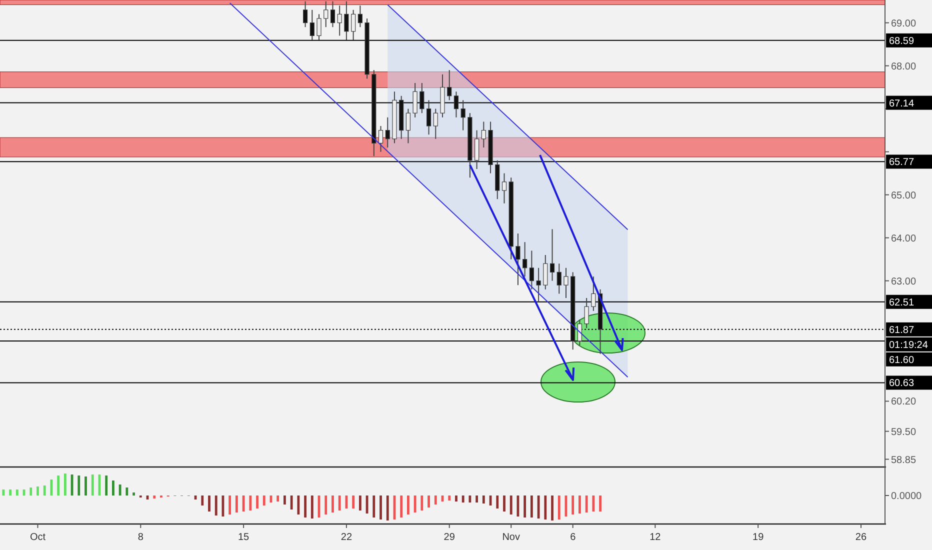  I want to click on y-tick-label: 69.00, so click(903, 24).